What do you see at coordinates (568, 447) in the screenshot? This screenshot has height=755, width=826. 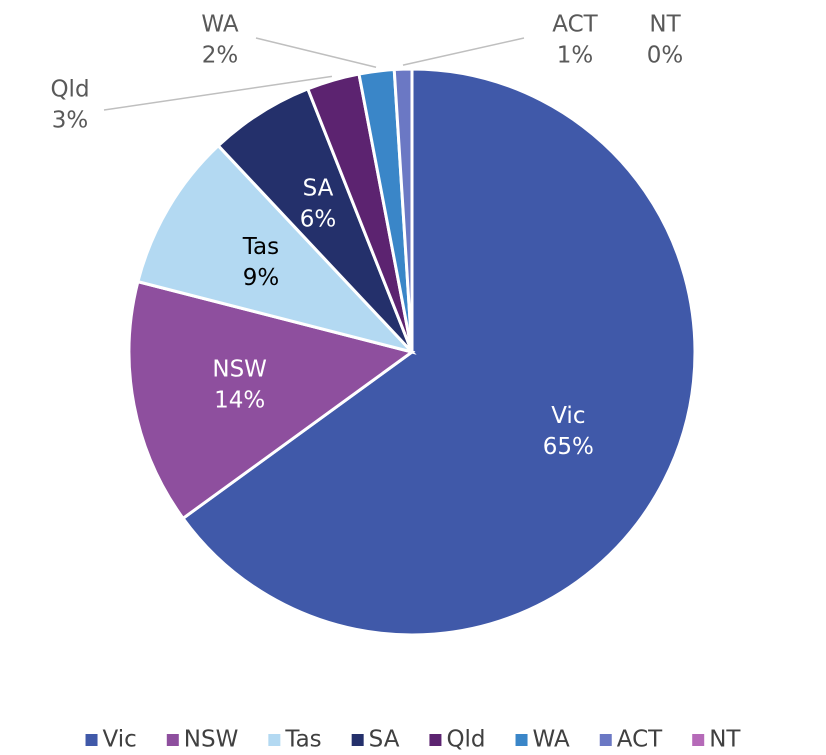 I see `data-label: 65%` at bounding box center [568, 447].